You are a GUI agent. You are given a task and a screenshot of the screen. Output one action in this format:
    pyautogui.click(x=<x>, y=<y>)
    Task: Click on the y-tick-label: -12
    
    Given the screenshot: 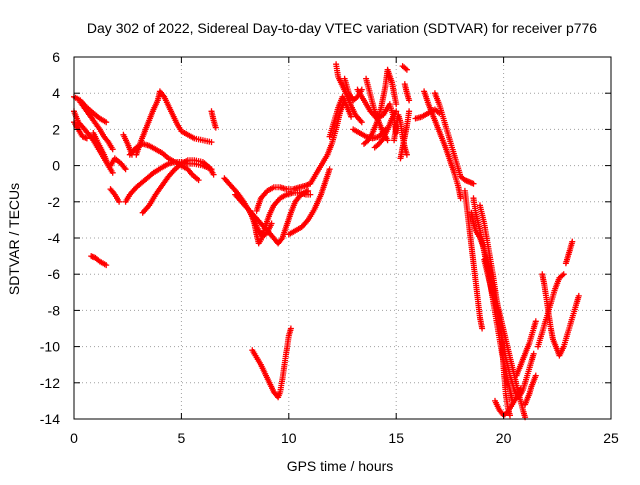 What is the action you would take?
    pyautogui.click(x=50, y=383)
    